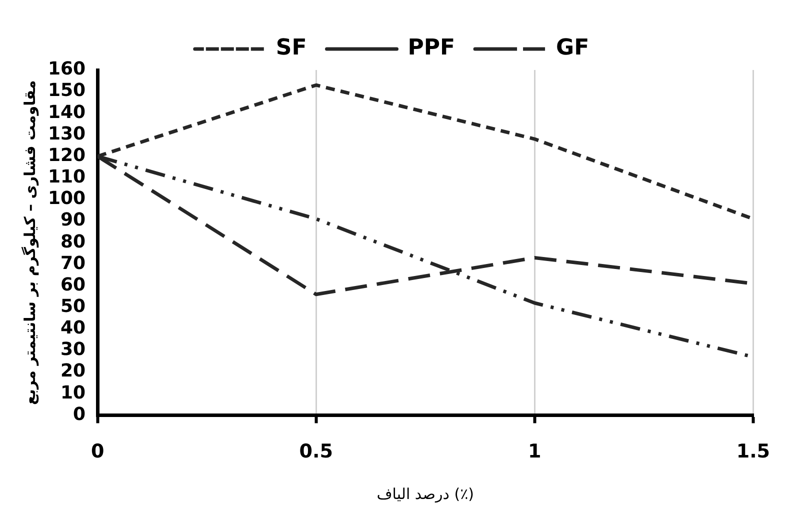 This screenshot has width=796, height=522. What do you see at coordinates (291, 48) in the screenshot?
I see `legend-label: SF` at bounding box center [291, 48].